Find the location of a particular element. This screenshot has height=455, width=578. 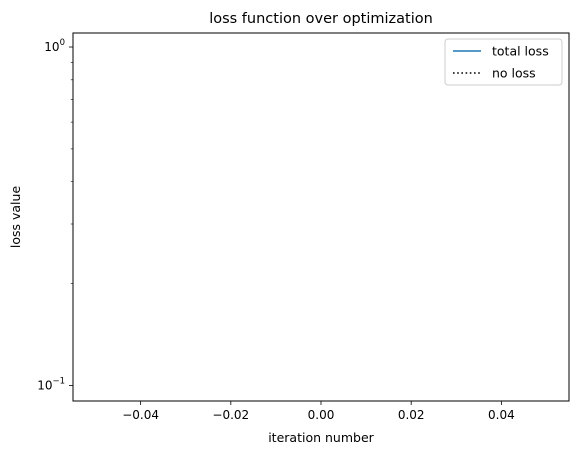

x-tick-label: 0.02 is located at coordinates (411, 415).